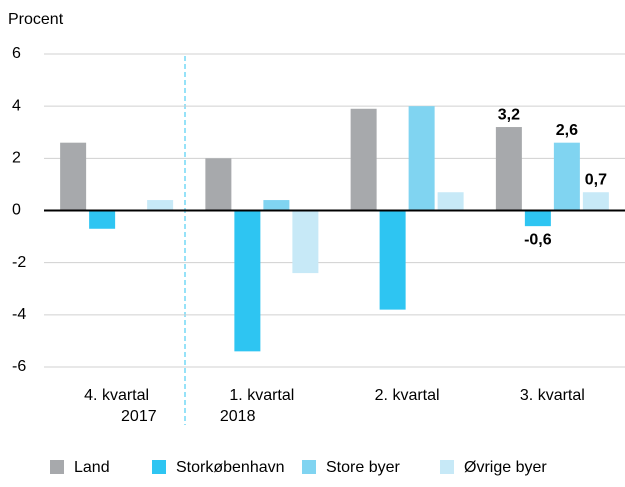 This screenshot has width=625, height=487. I want to click on y-tick-label: 2, so click(16, 158).